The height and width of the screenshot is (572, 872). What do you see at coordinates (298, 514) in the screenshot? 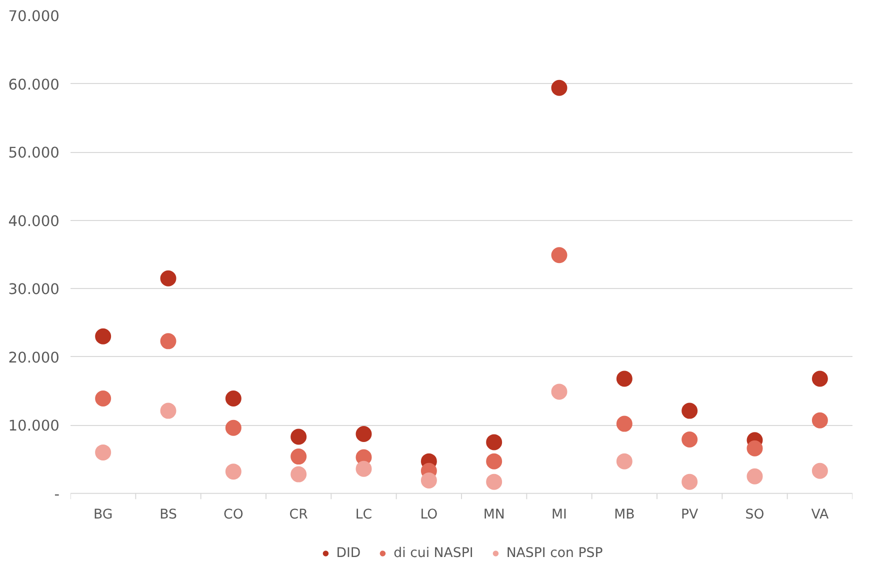
I see `x-tick-label: CR` at bounding box center [298, 514].